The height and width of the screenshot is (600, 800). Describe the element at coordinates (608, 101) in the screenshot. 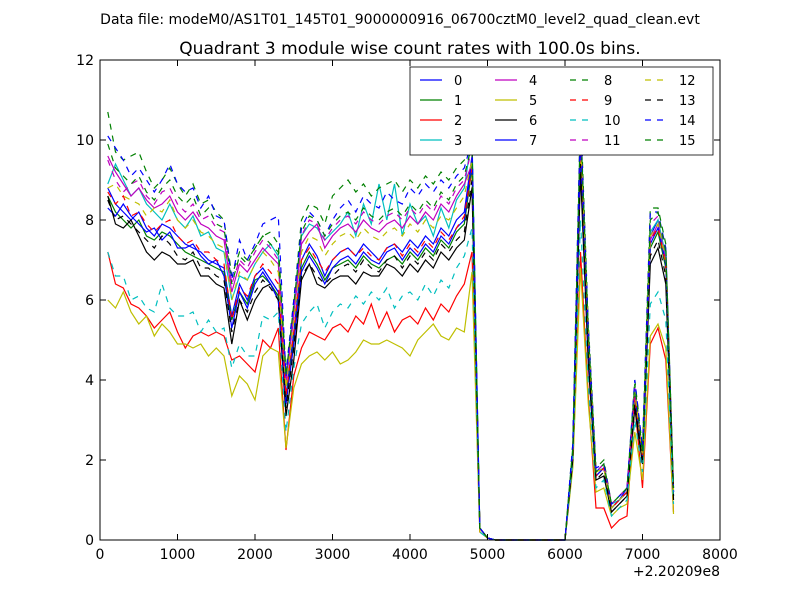

I see `legend-label-9: 9` at that location.